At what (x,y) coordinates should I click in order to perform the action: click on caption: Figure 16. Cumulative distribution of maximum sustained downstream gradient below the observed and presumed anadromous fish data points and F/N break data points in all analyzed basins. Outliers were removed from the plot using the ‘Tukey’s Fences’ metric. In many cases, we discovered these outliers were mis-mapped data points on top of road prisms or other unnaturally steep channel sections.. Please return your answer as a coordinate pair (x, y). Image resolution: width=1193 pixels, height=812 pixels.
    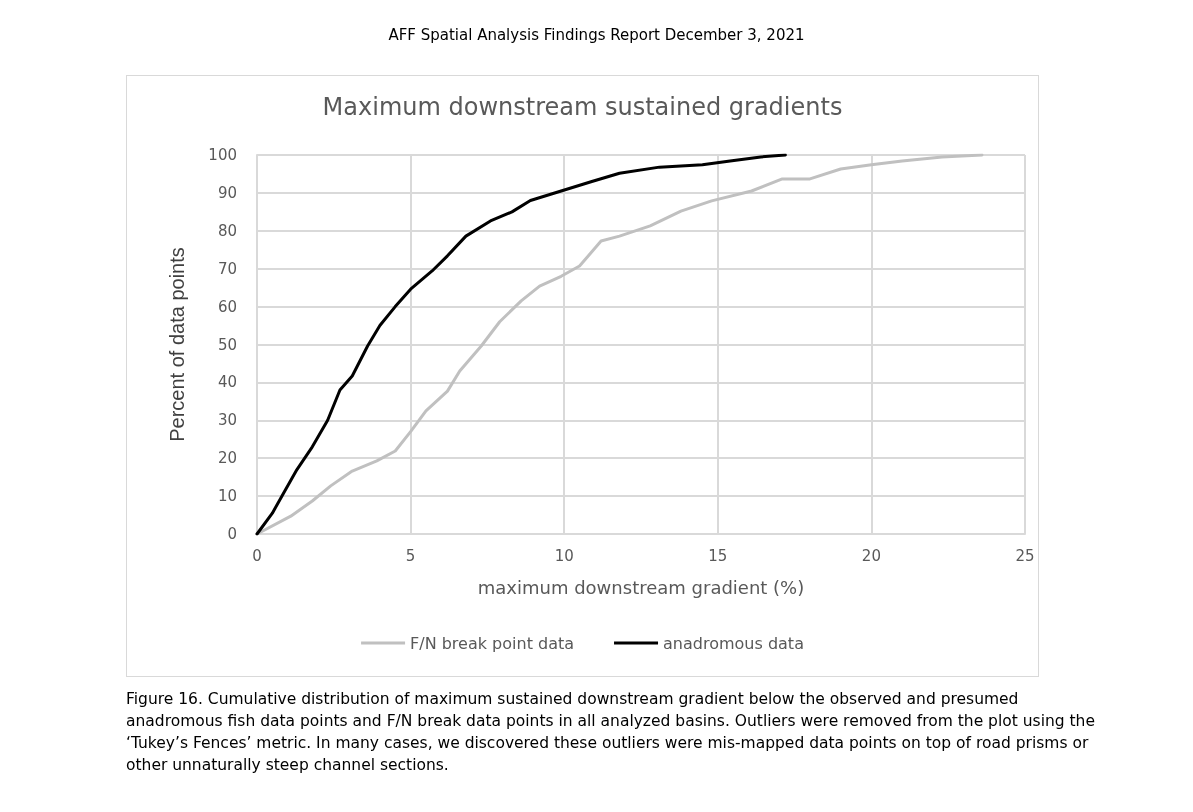
    Looking at the image, I should click on (611, 732).